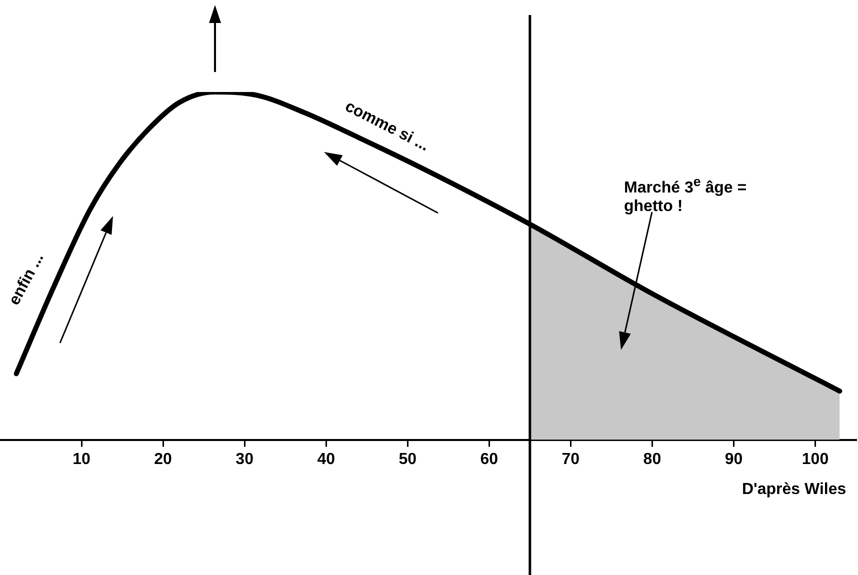  Describe the element at coordinates (81, 459) in the screenshot. I see `x-tick-label: 10` at that location.